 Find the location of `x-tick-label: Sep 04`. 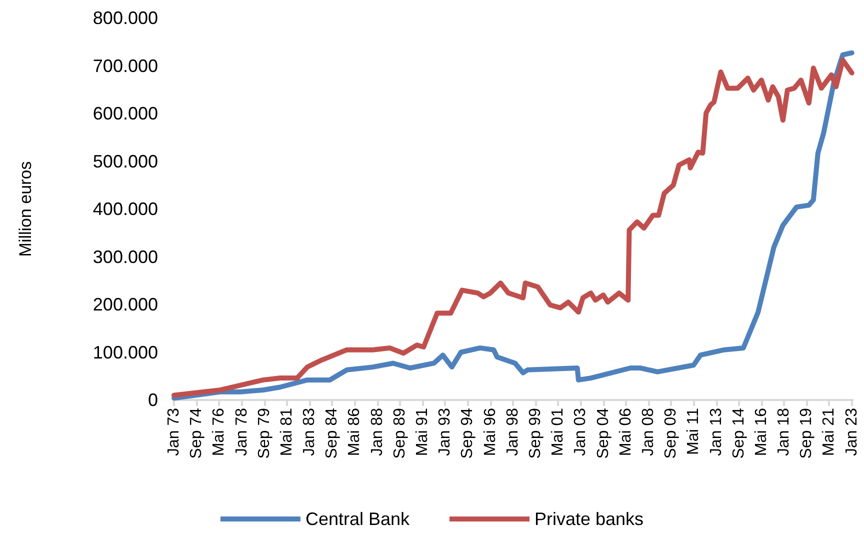

x-tick-label: Sep 04 is located at coordinates (603, 433).